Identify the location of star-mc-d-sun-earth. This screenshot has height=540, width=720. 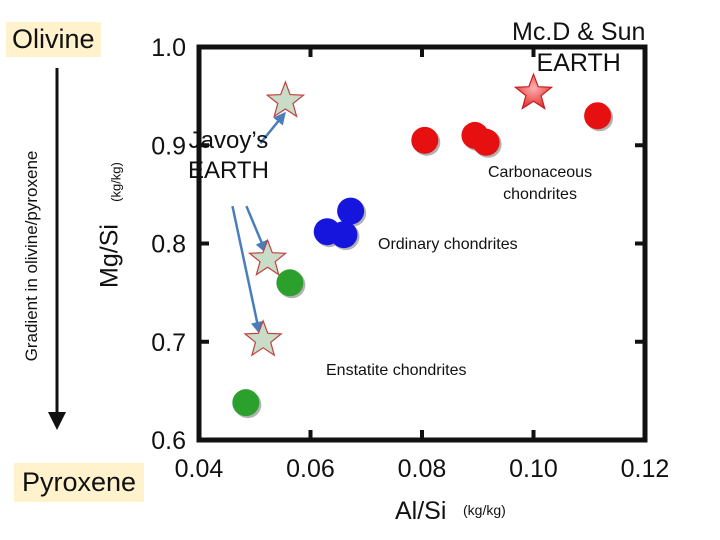
(533, 91).